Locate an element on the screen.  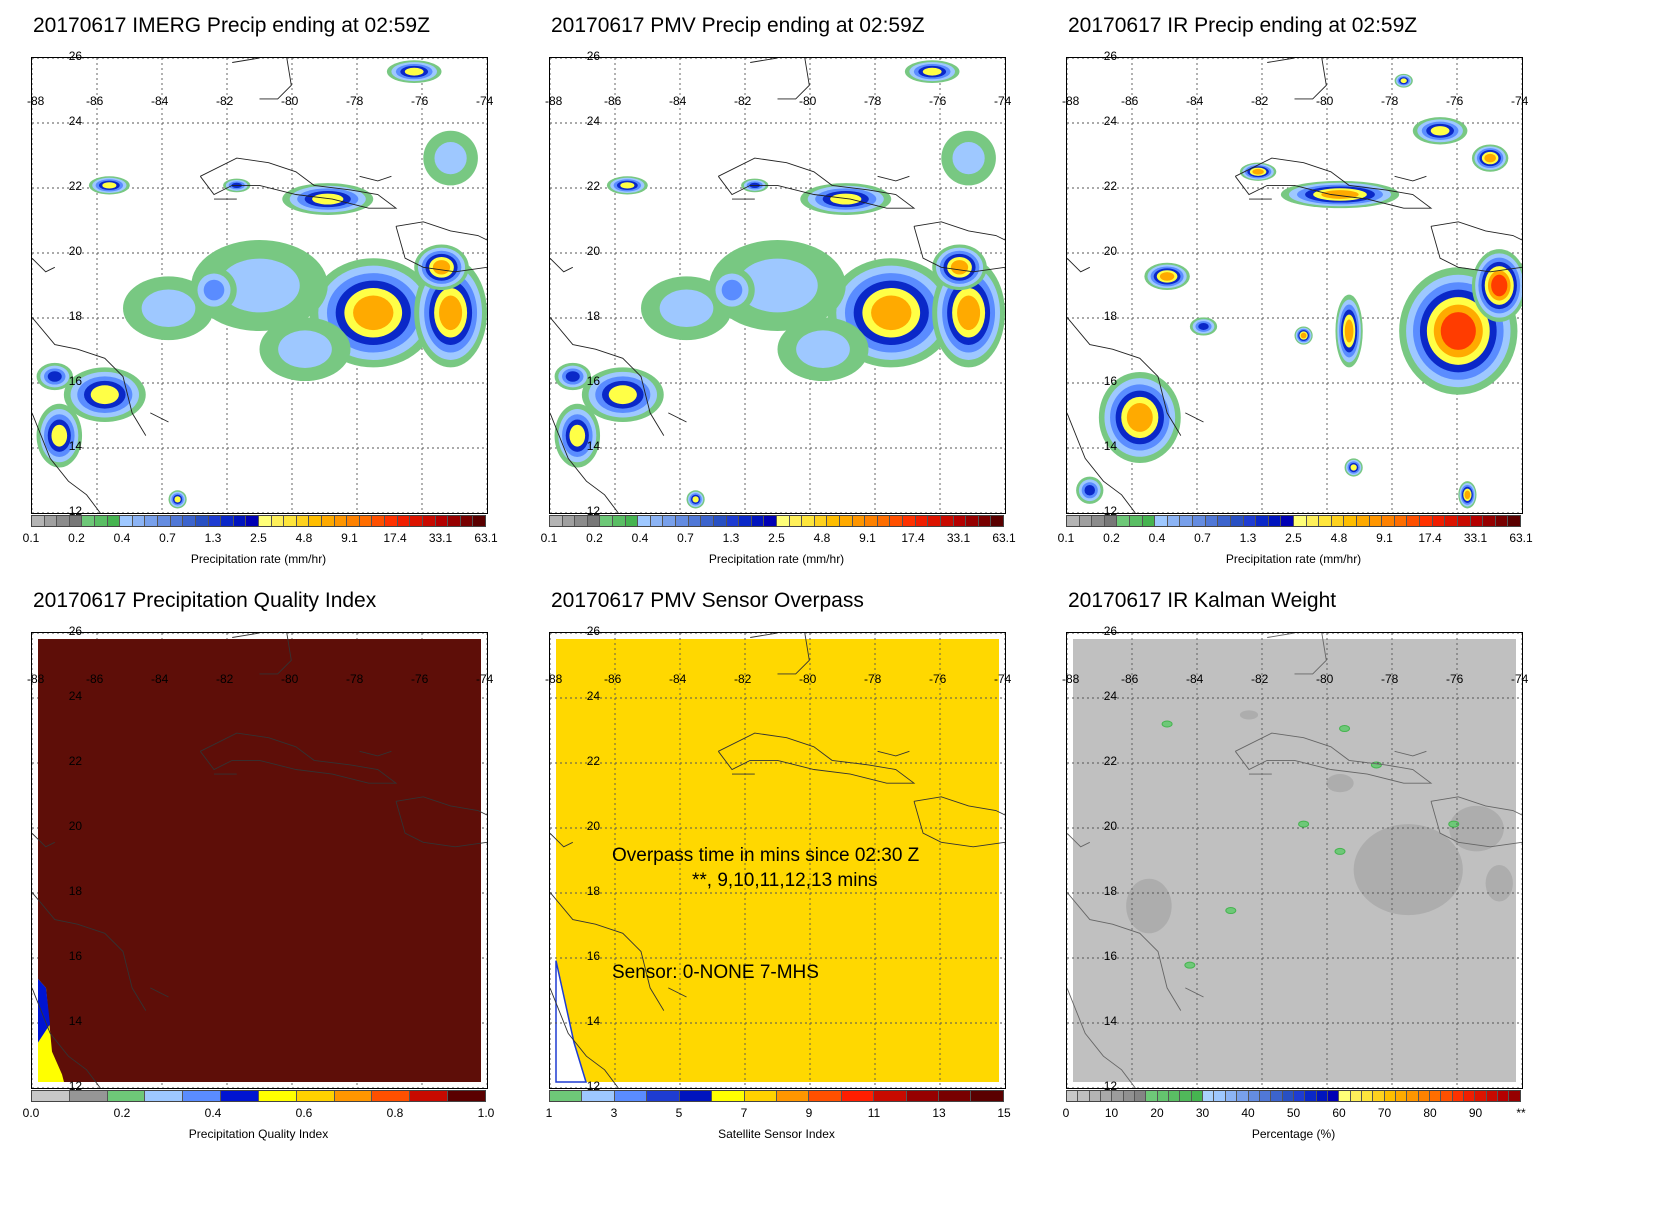
colorbar-tick: 30 is located at coordinates (1202, 1113).